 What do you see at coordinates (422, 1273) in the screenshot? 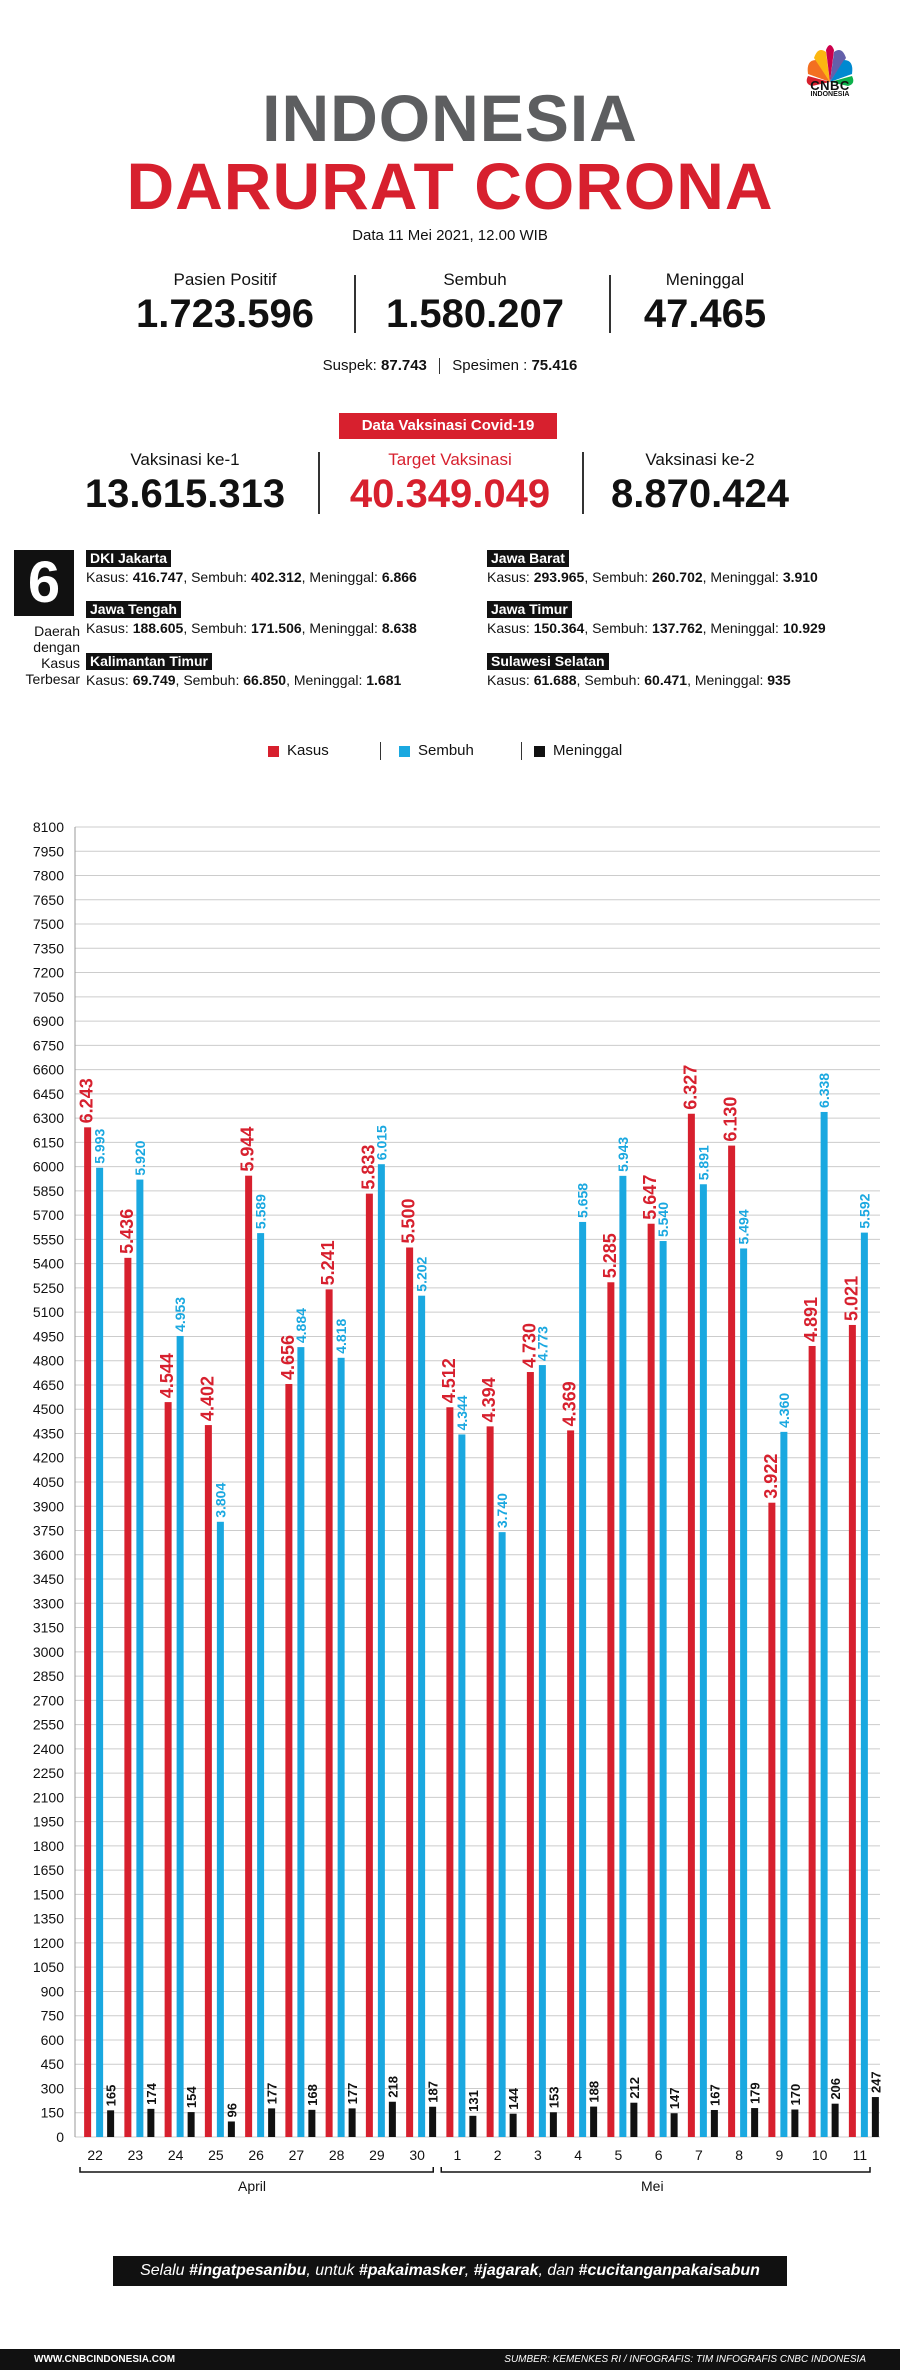
I see `data-label-sembuh: 5.202` at bounding box center [422, 1273].